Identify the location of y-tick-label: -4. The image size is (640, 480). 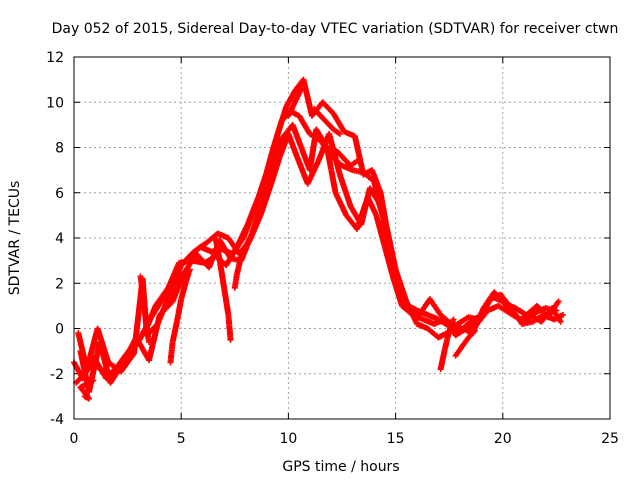
(57, 420).